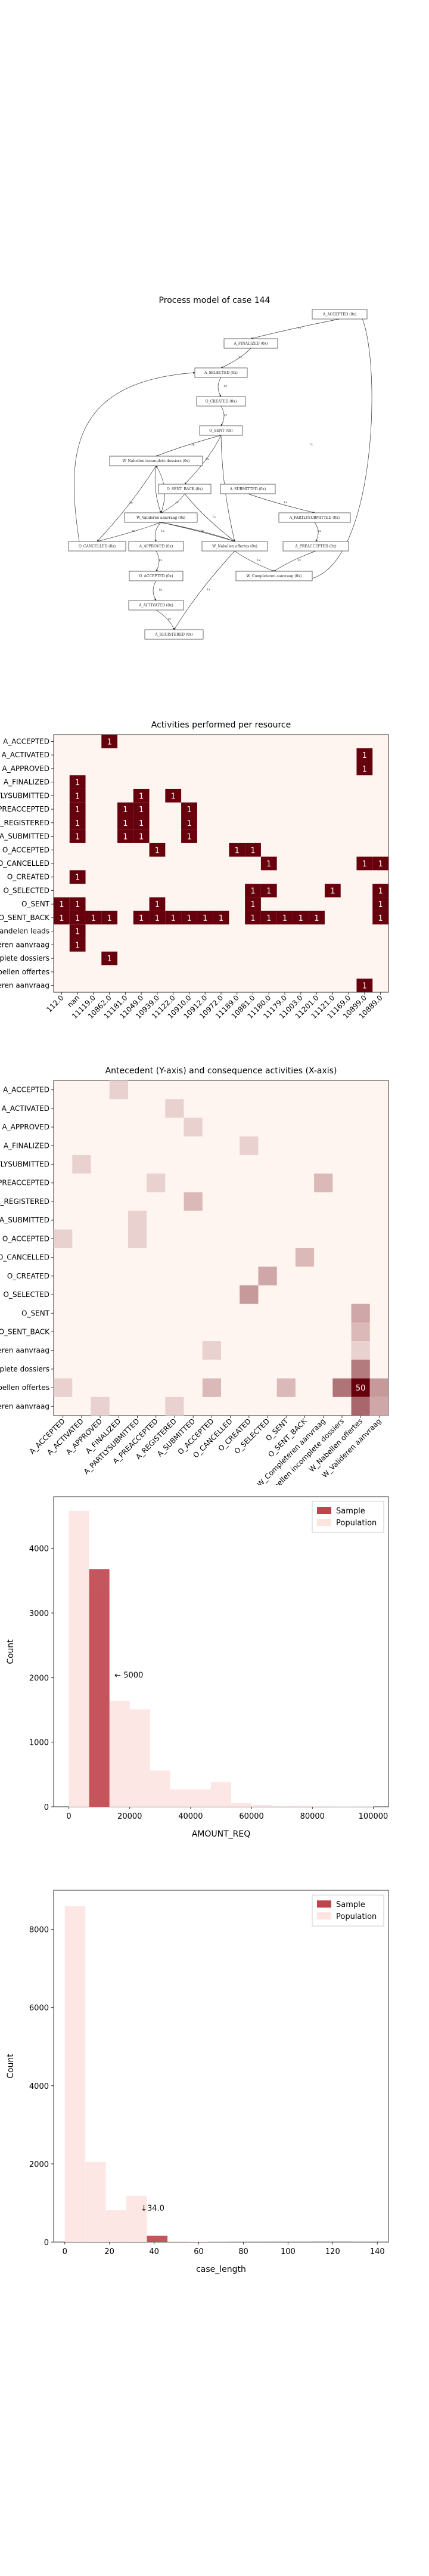  I want to click on histogram-y-tick-label: 0, so click(46, 2242).